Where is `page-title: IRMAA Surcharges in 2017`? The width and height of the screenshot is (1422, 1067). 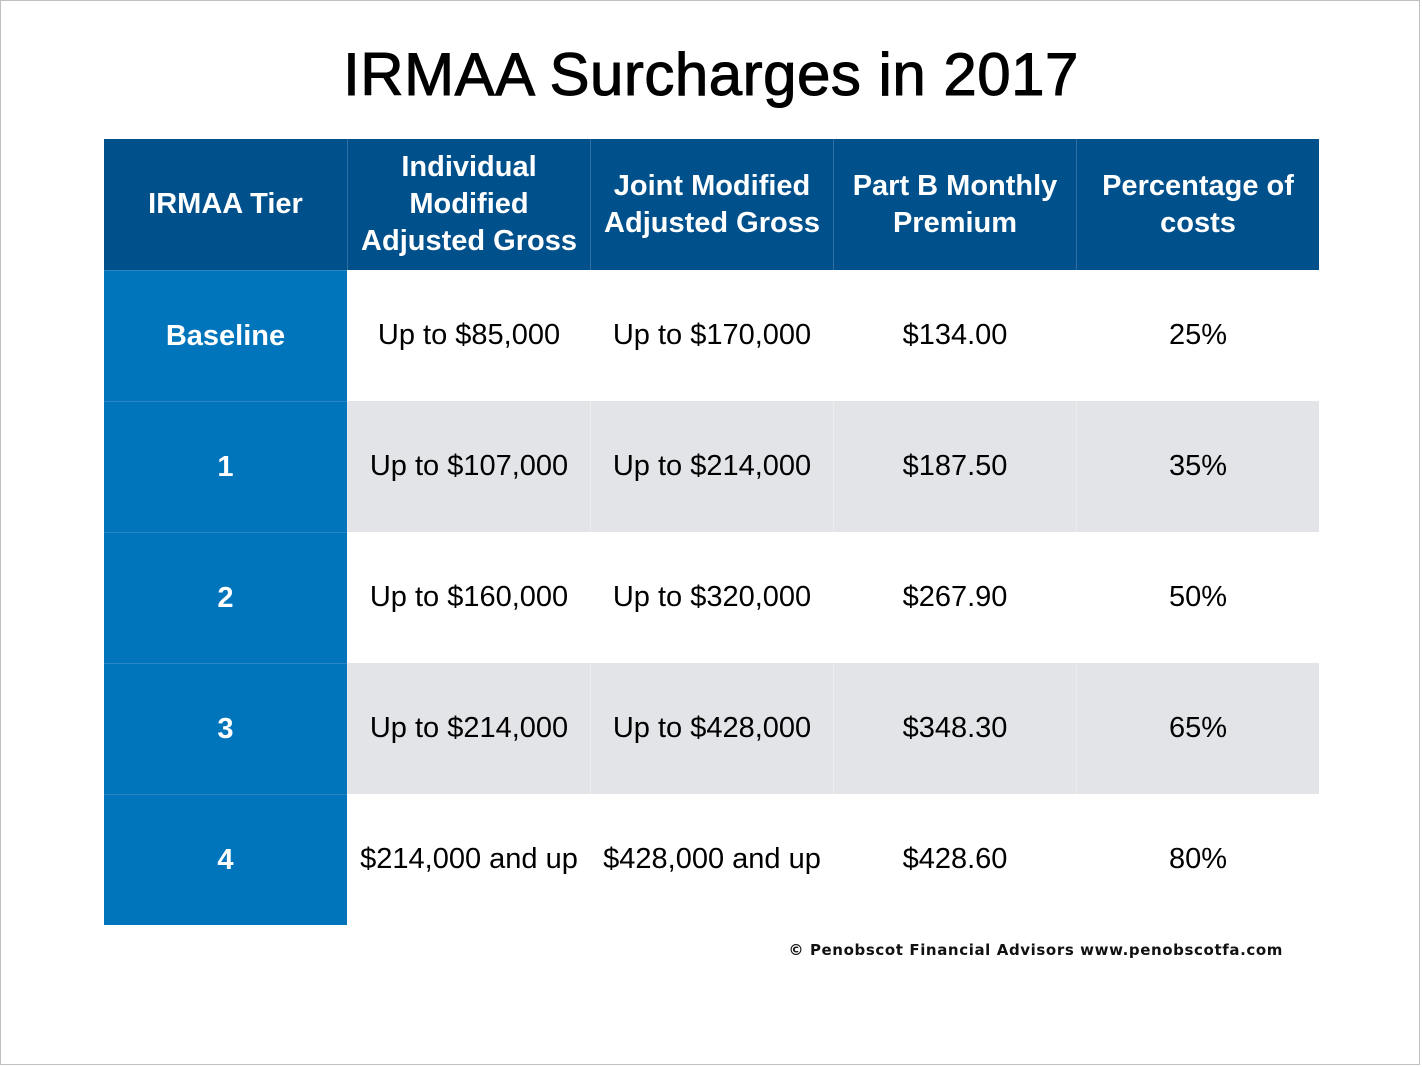 page-title: IRMAA Surcharges in 2017 is located at coordinates (711, 75).